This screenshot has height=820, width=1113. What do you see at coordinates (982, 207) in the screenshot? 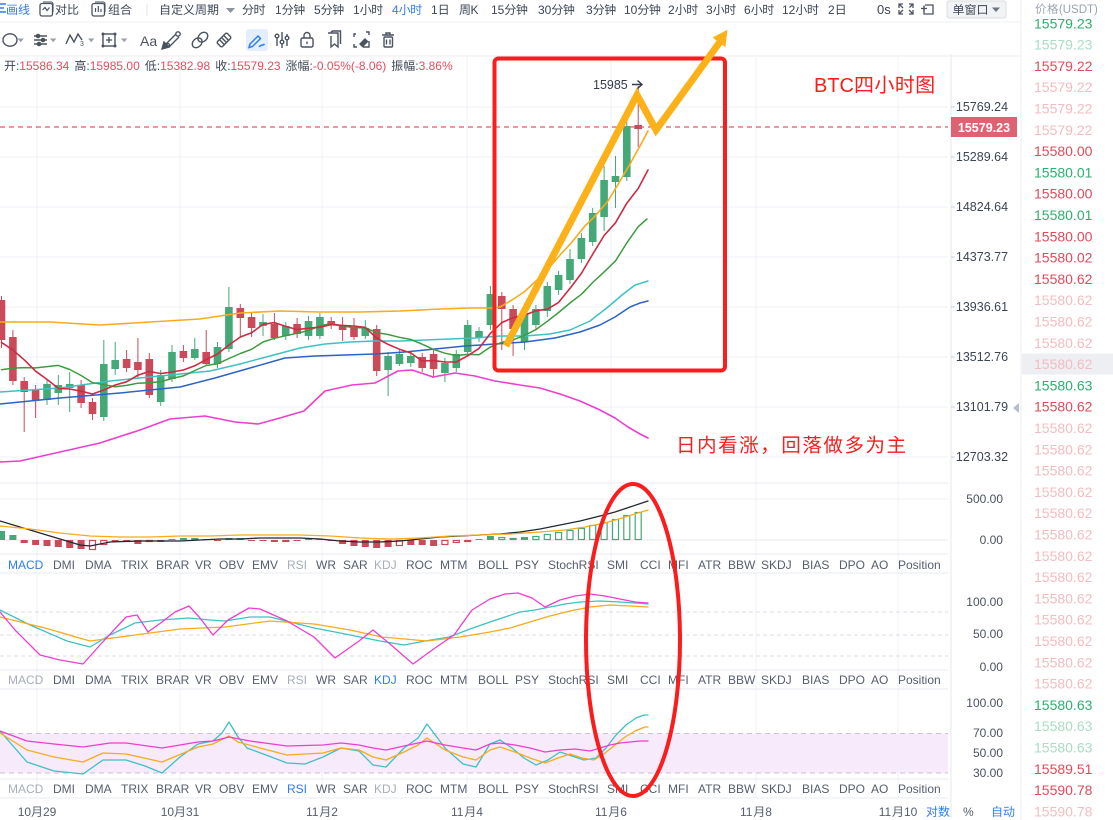
I see `svg-text: 14824.64` at bounding box center [982, 207].